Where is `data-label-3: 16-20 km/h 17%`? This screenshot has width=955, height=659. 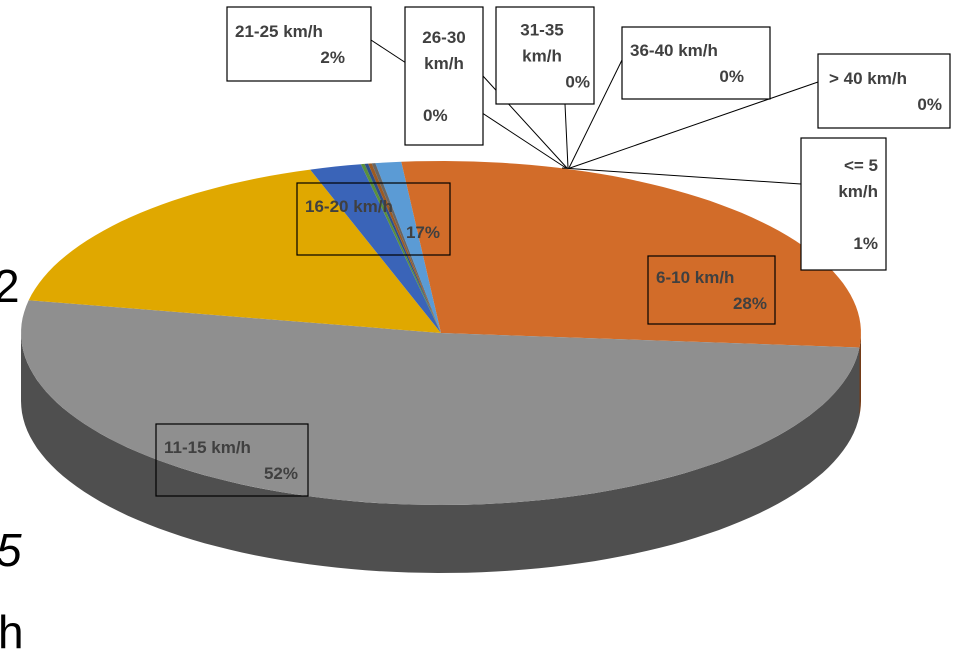
data-label-3: 16-20 km/h 17% is located at coordinates (373, 219).